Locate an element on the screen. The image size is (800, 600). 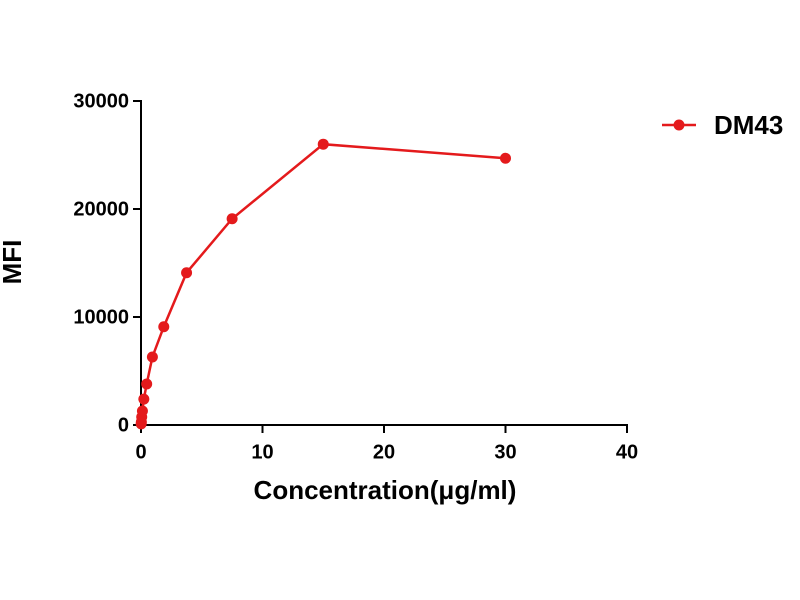
y-tick-label: 0 is located at coordinates (123, 425).